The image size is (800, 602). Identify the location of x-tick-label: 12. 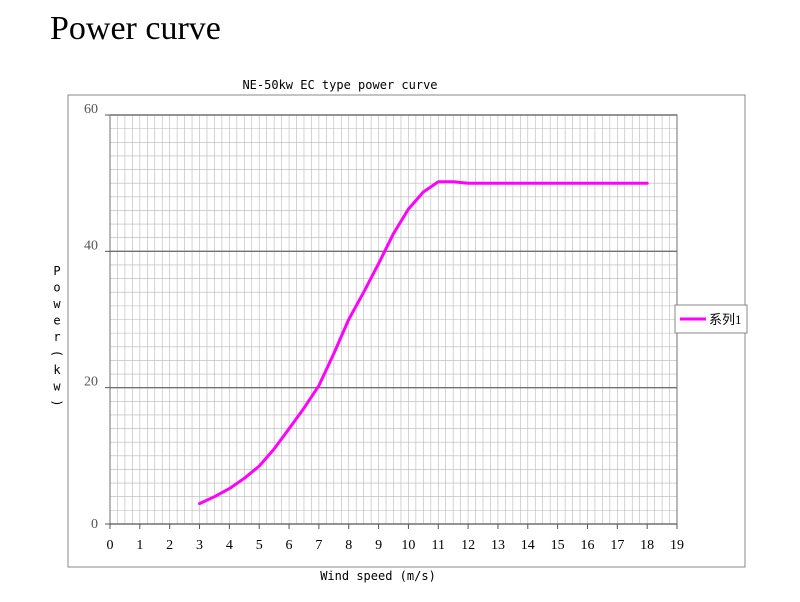
(468, 545).